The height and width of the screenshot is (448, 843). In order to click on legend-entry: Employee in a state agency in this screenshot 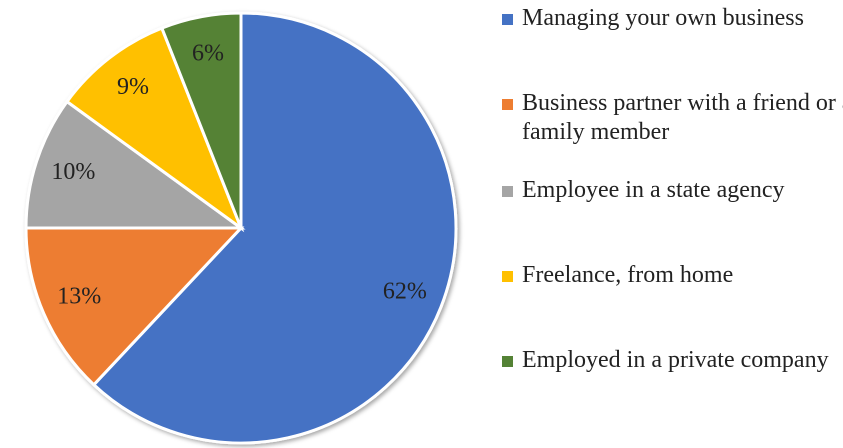, I will do `click(671, 190)`.